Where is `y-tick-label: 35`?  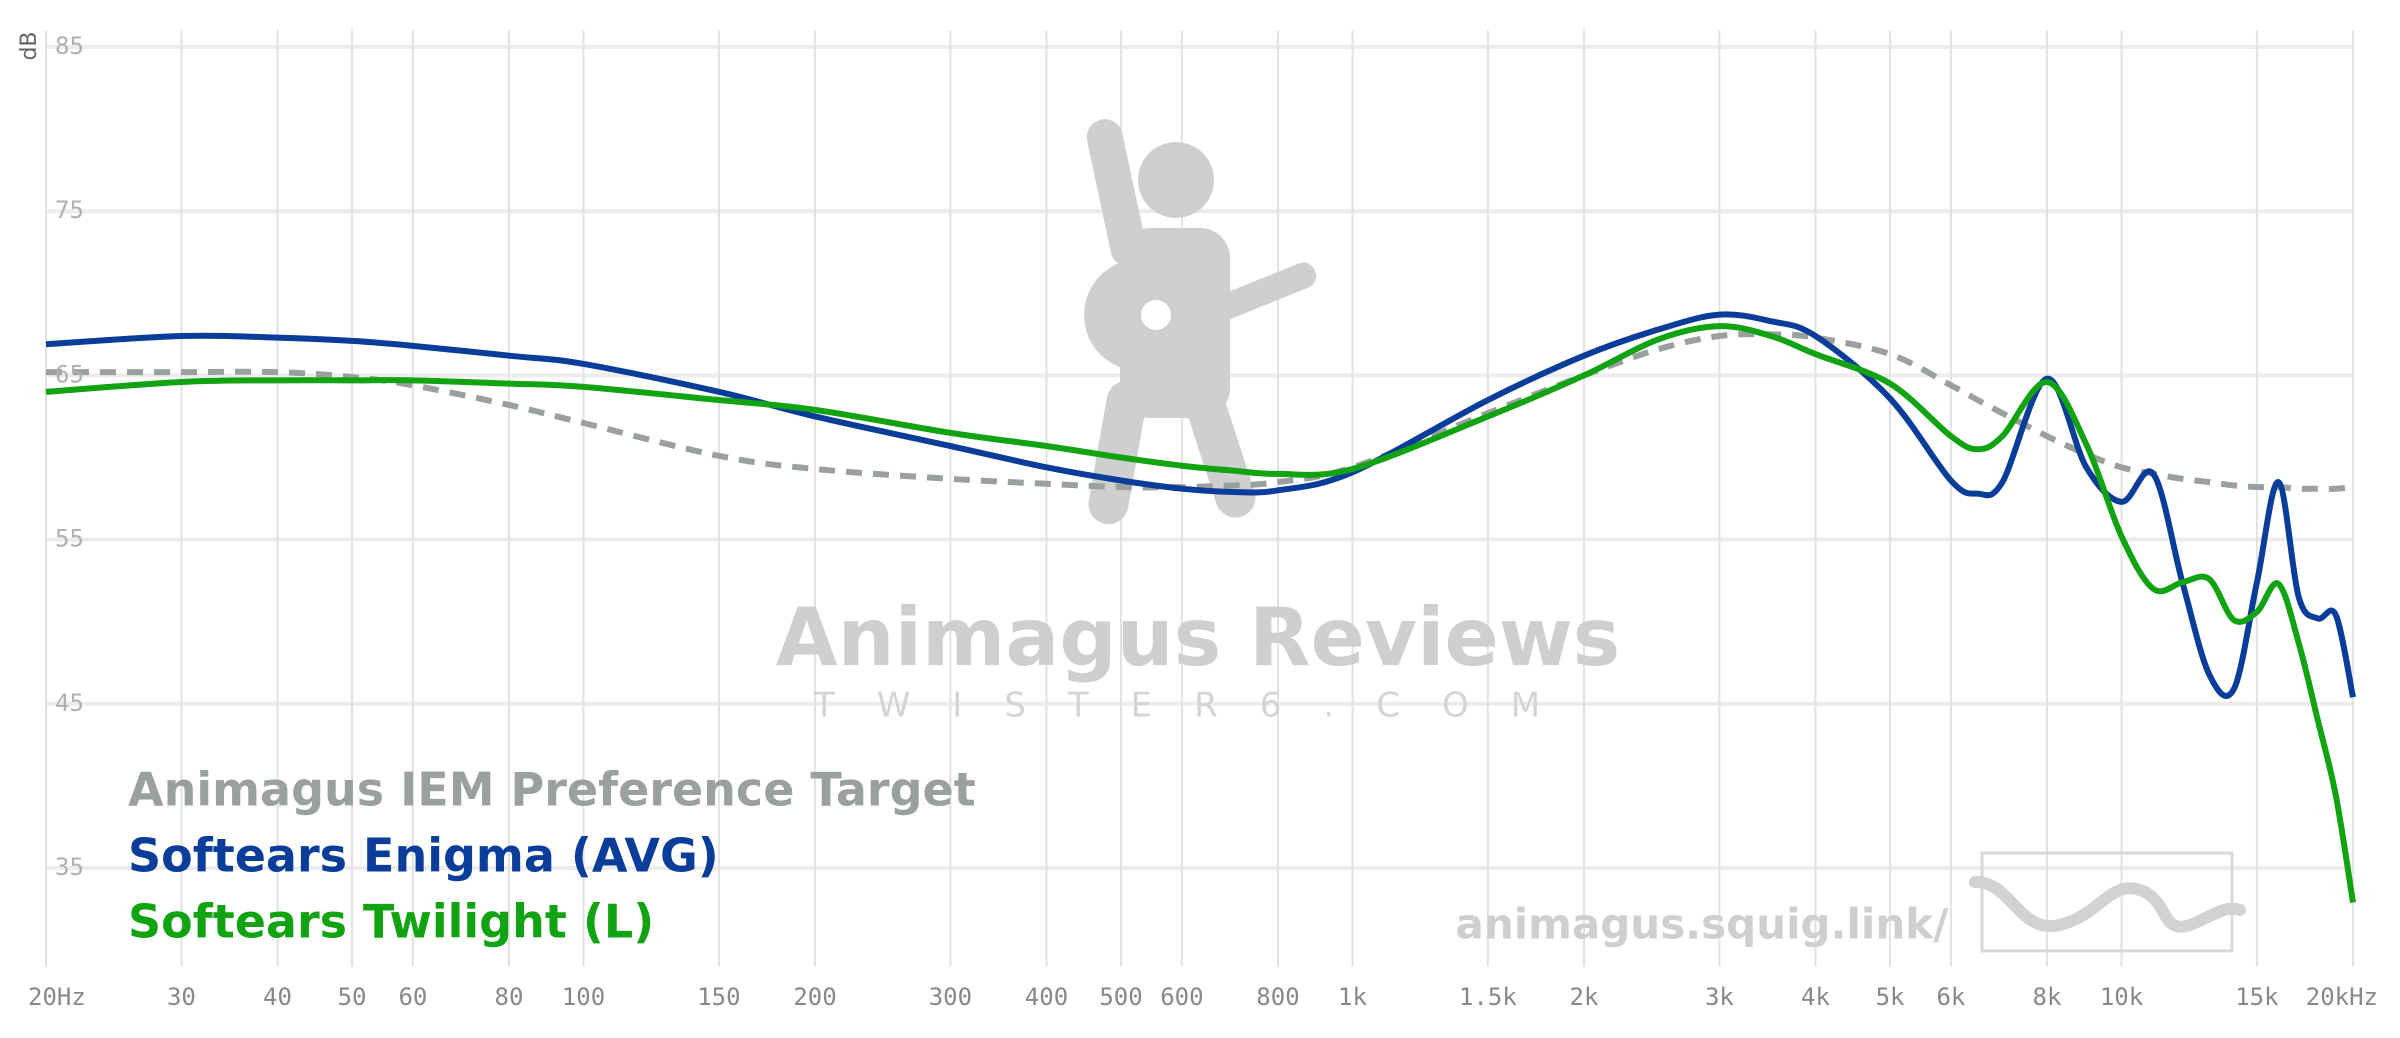
y-tick-label: 35 is located at coordinates (69, 867).